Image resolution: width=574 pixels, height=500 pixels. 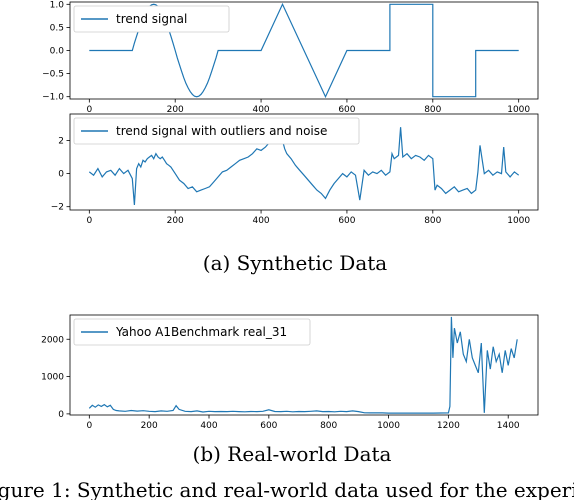 What do you see at coordinates (52, 340) in the screenshot?
I see `y-tick-label: 2000` at bounding box center [52, 340].